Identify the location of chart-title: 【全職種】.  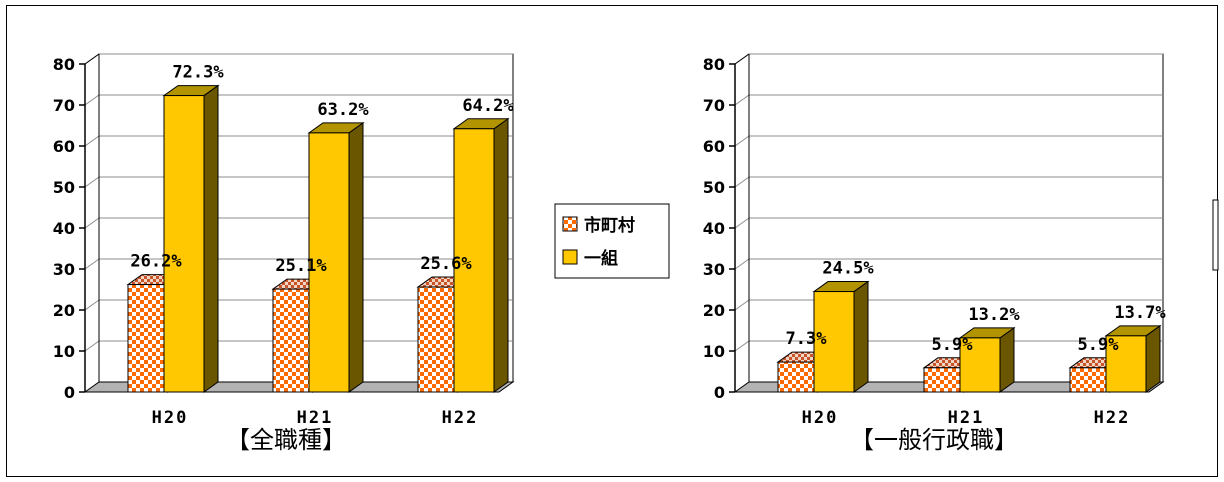
(286, 440).